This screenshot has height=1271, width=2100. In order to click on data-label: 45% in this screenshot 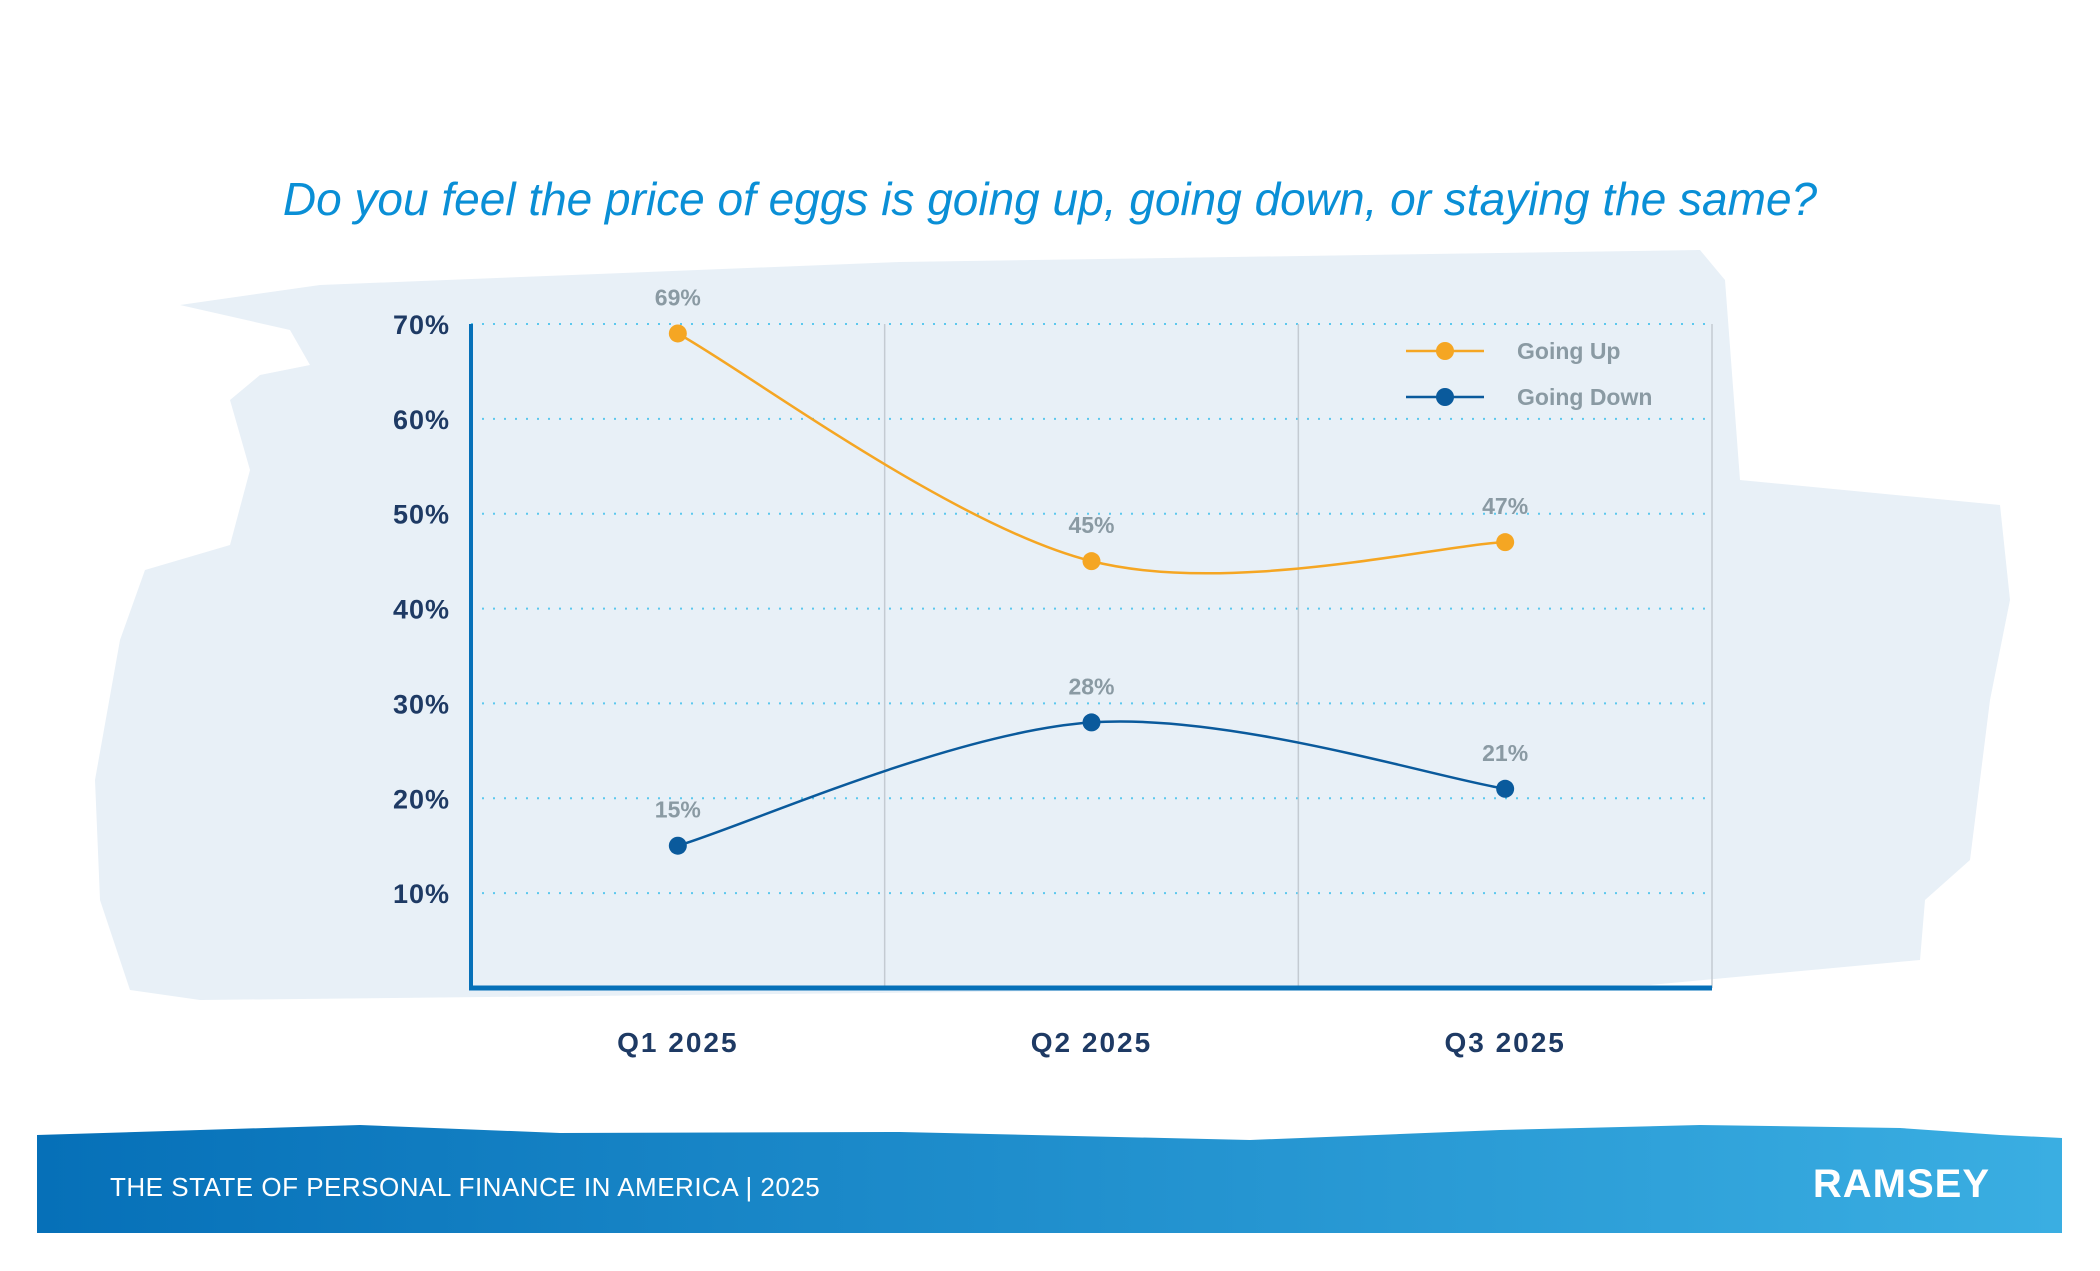, I will do `click(1091, 525)`.